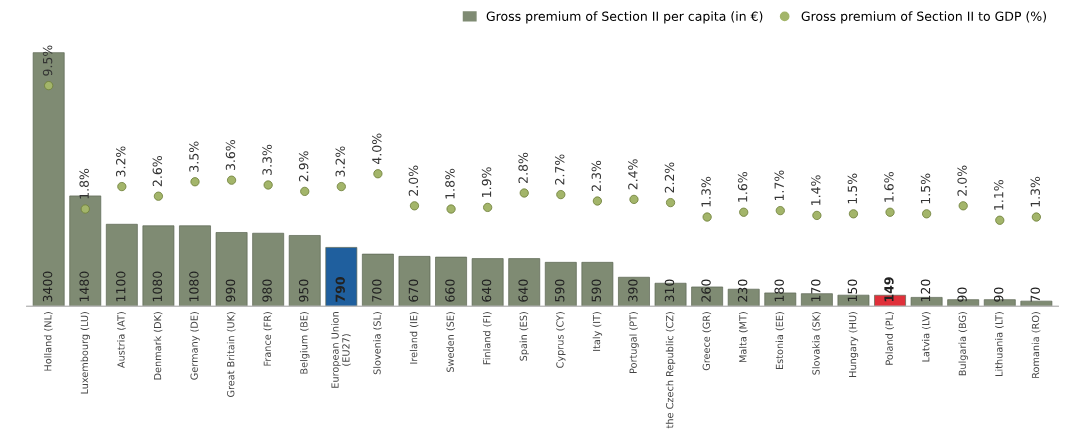 The width and height of the screenshot is (1069, 444). Describe the element at coordinates (925, 290) in the screenshot. I see `data-label: 120` at that location.